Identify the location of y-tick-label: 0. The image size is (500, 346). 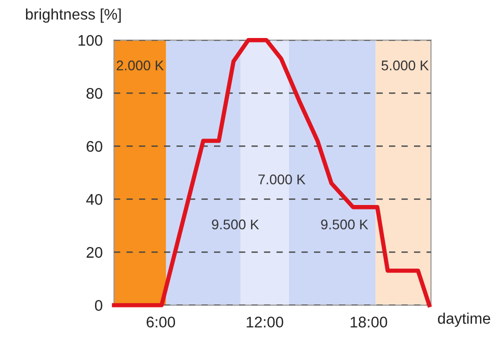
(98, 305).